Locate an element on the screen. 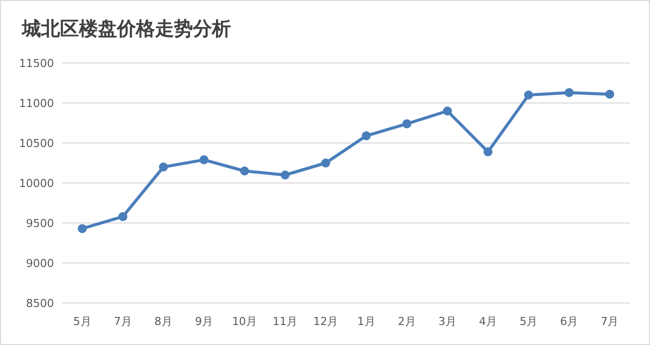 The image size is (650, 345). y-tick-label: 10500 is located at coordinates (36, 143).